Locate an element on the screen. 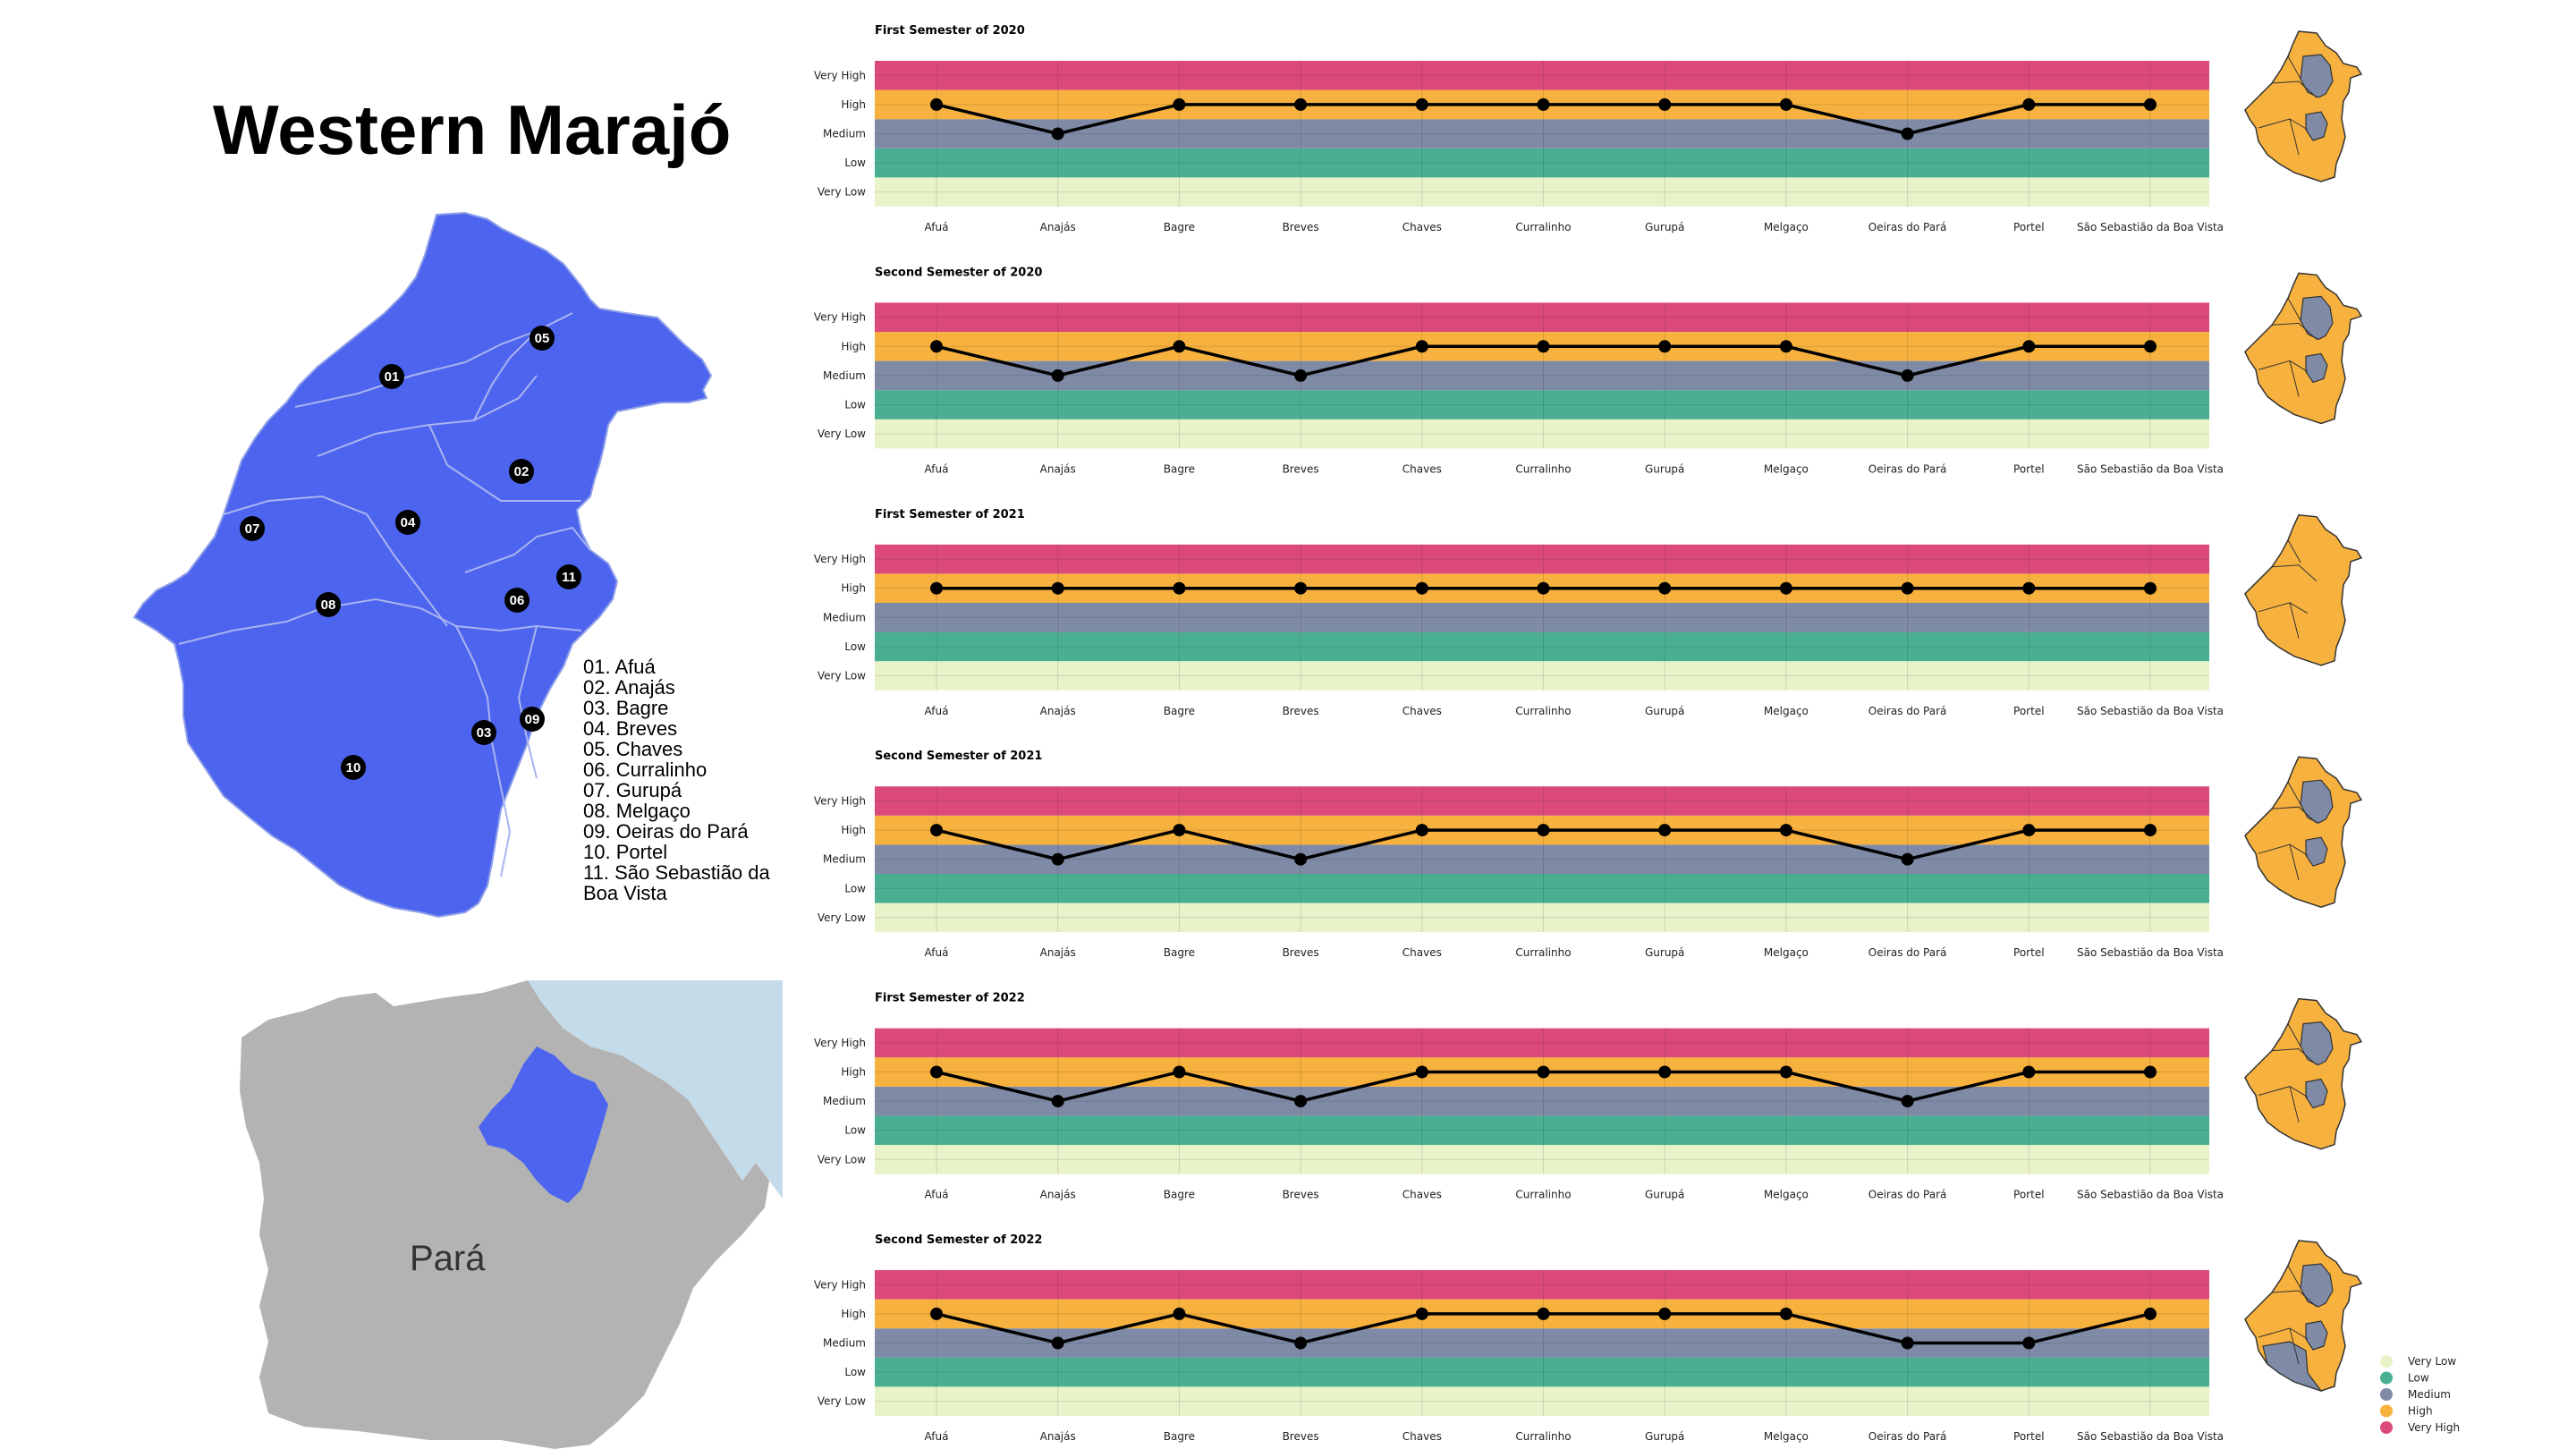 This screenshot has width=2576, height=1449. map-marker-08: 08 is located at coordinates (328, 604).